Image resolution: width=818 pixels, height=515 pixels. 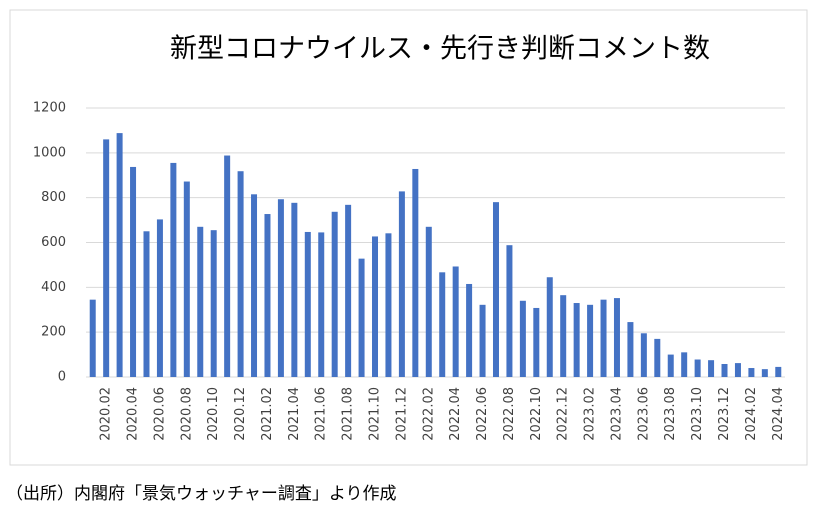 What do you see at coordinates (133, 414) in the screenshot?
I see `x-tick-label: 2020.04` at bounding box center [133, 414].